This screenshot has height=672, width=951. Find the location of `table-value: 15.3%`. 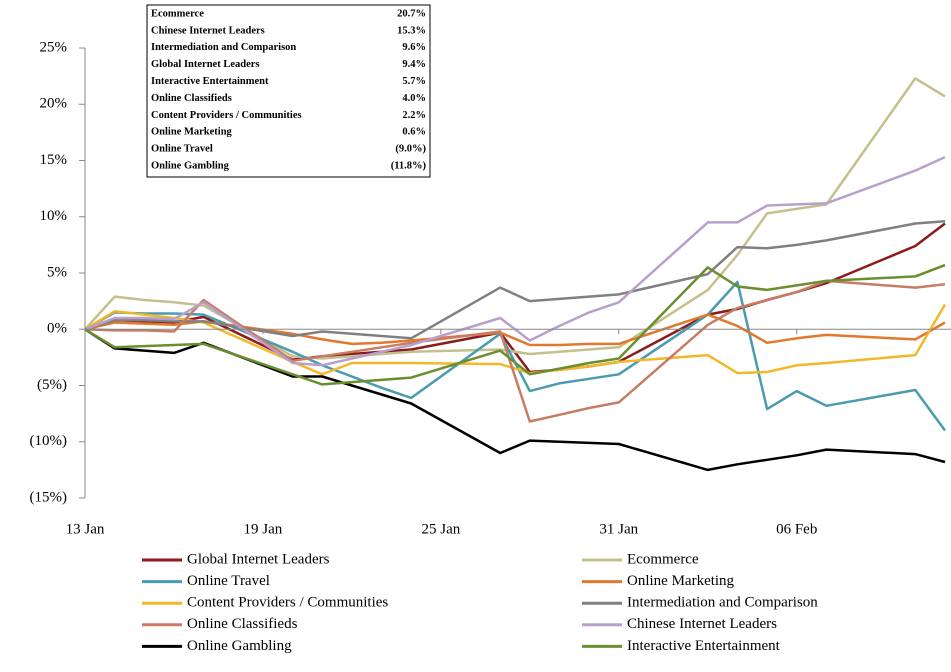

table-value: 15.3% is located at coordinates (411, 30).